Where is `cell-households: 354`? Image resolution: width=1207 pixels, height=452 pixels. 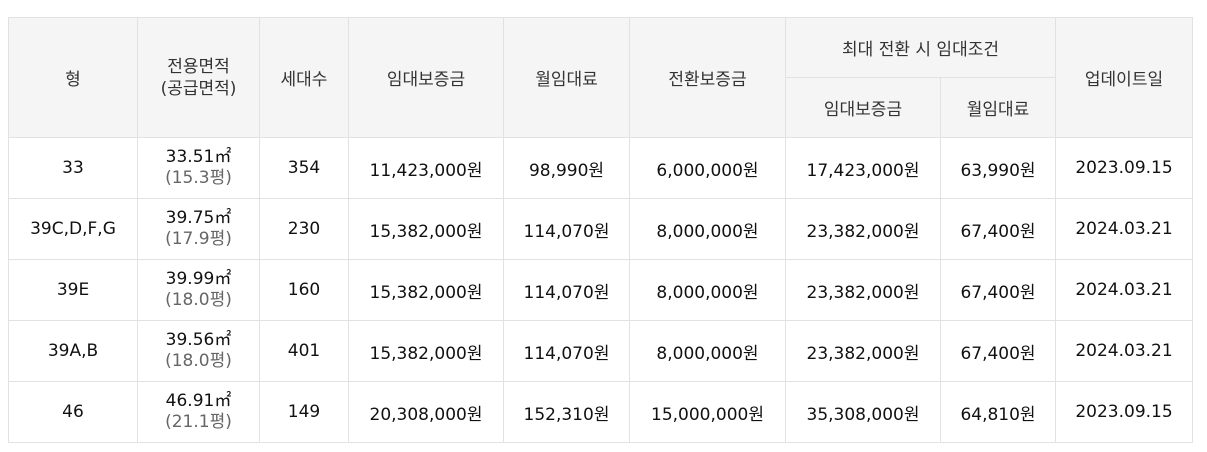 cell-households: 354 is located at coordinates (304, 168).